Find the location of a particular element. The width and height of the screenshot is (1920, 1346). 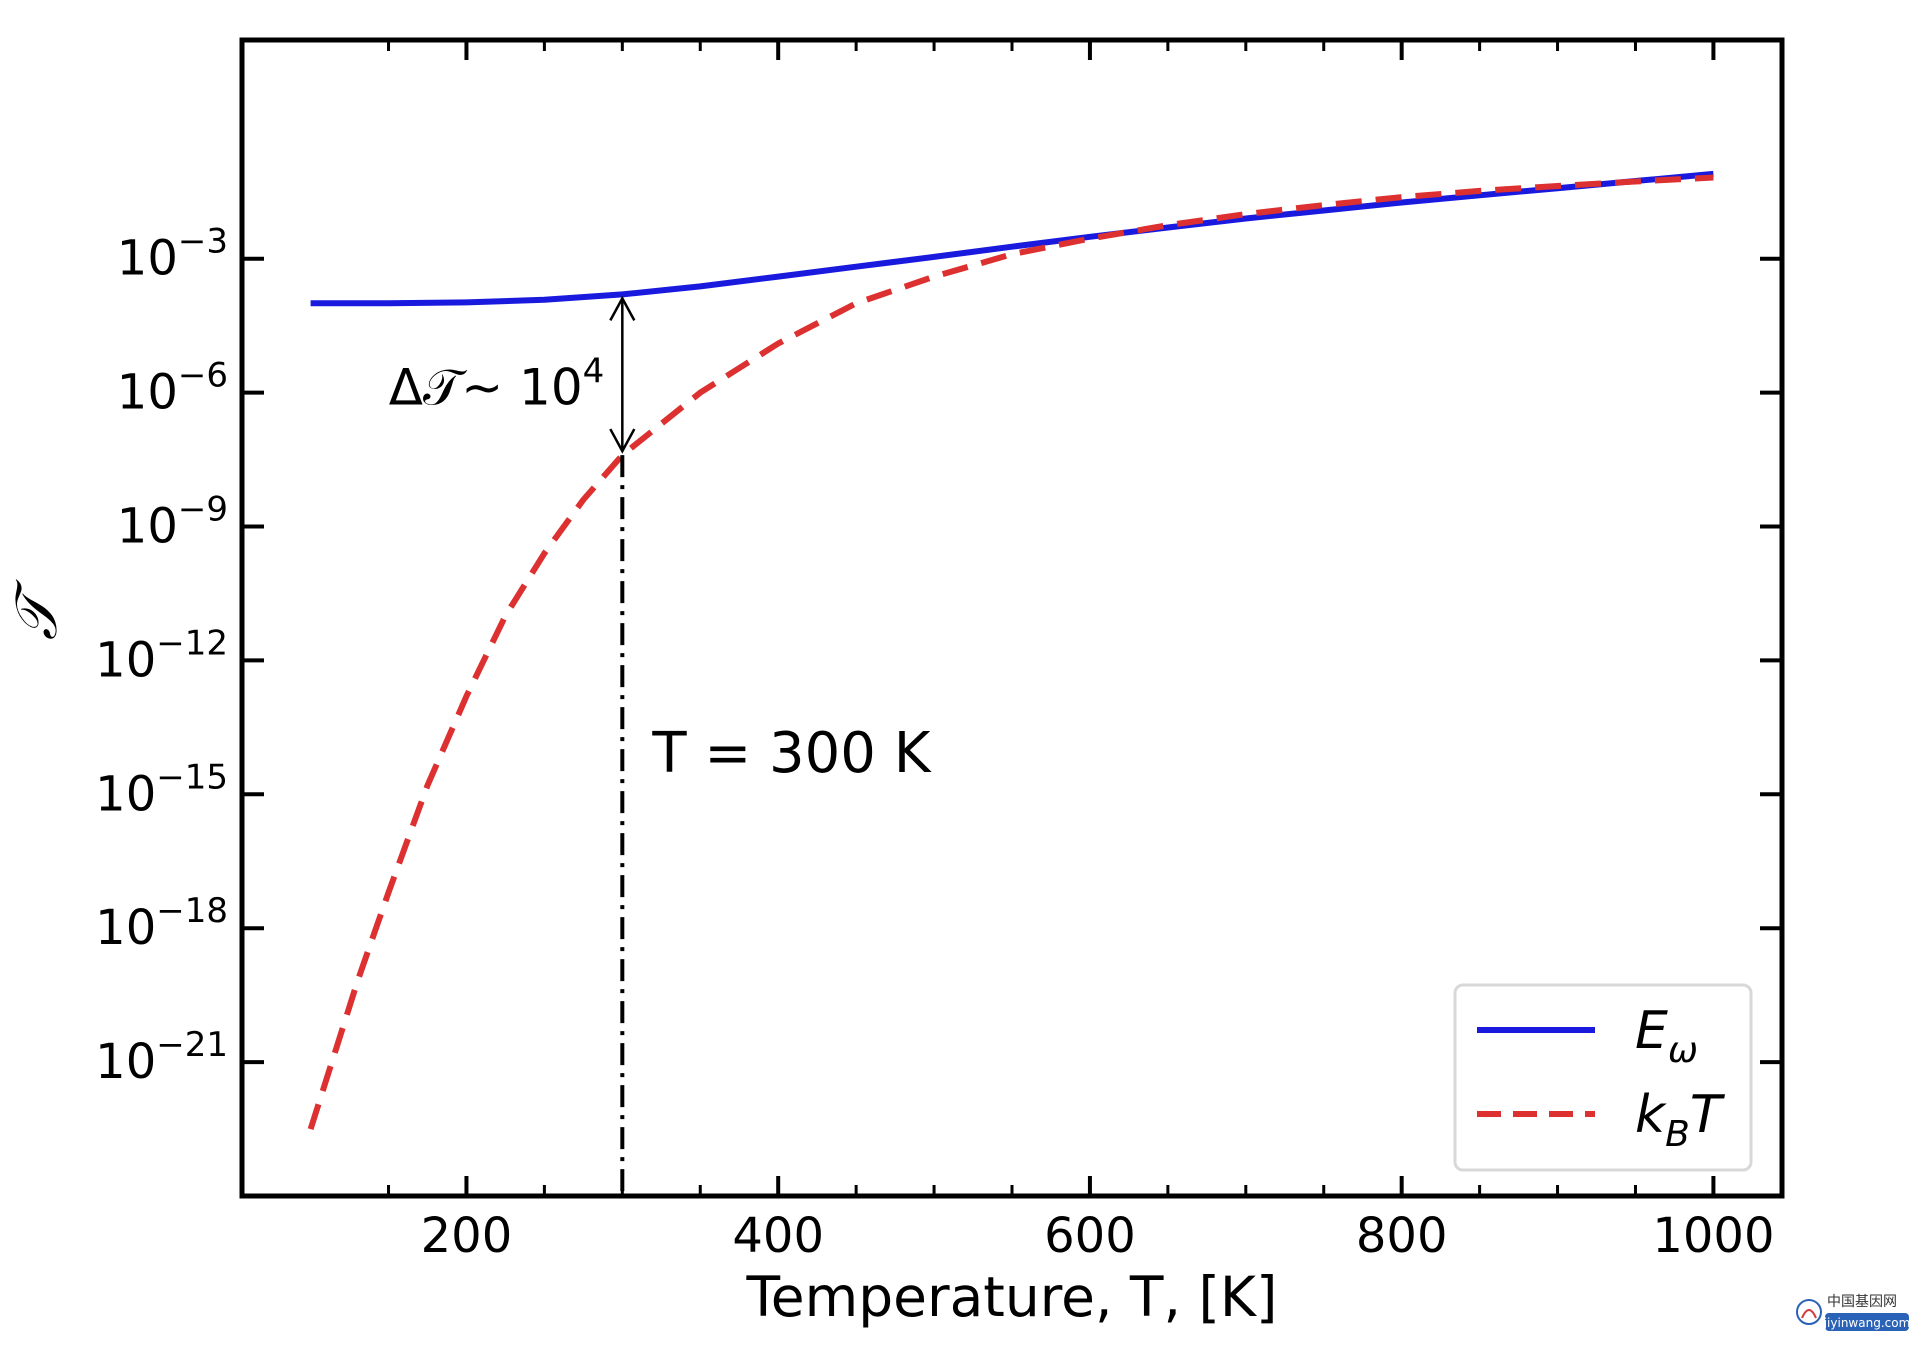

legend-e-main: E is located at coordinates (1651, 1031).